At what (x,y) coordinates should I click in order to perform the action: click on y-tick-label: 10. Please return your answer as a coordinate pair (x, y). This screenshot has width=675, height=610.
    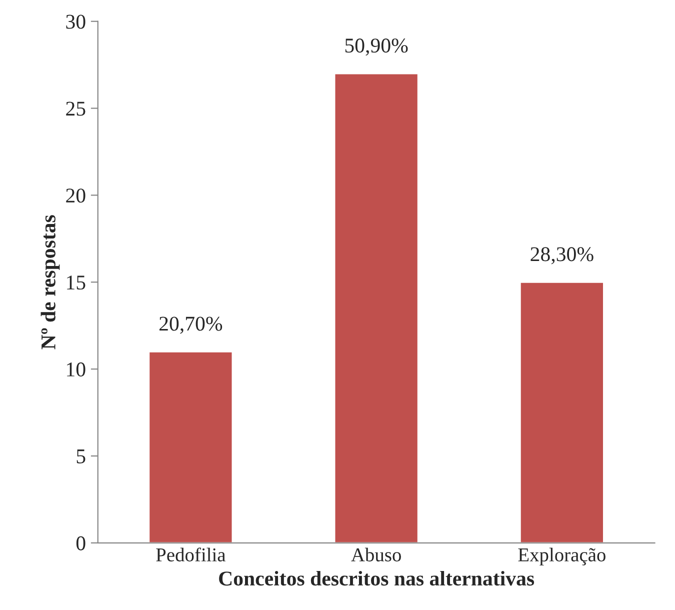
    Looking at the image, I should click on (76, 369).